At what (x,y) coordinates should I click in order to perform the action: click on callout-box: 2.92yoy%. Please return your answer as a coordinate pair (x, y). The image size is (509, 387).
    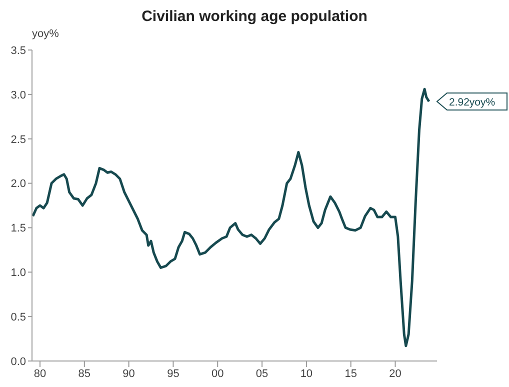
    Looking at the image, I should click on (472, 101).